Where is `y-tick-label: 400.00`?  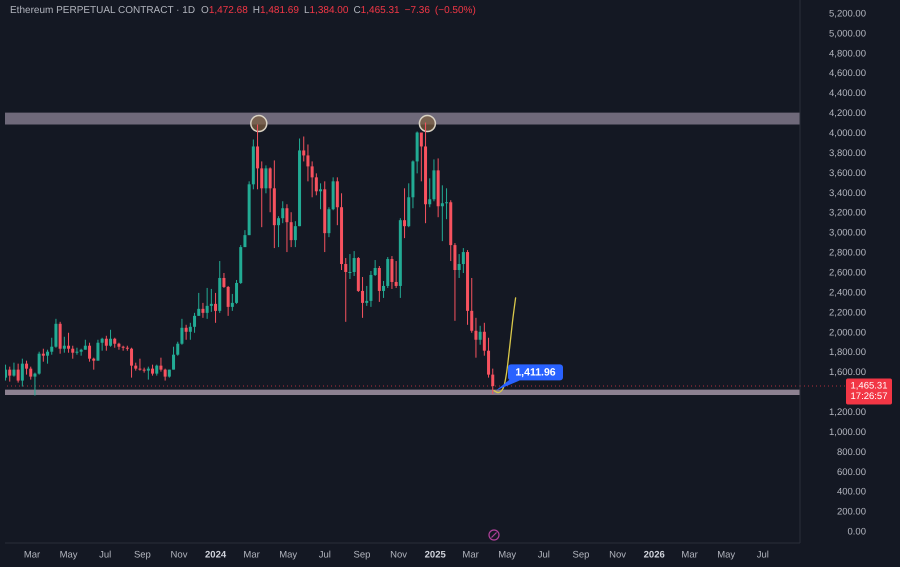 y-tick-label: 400.00 is located at coordinates (851, 492).